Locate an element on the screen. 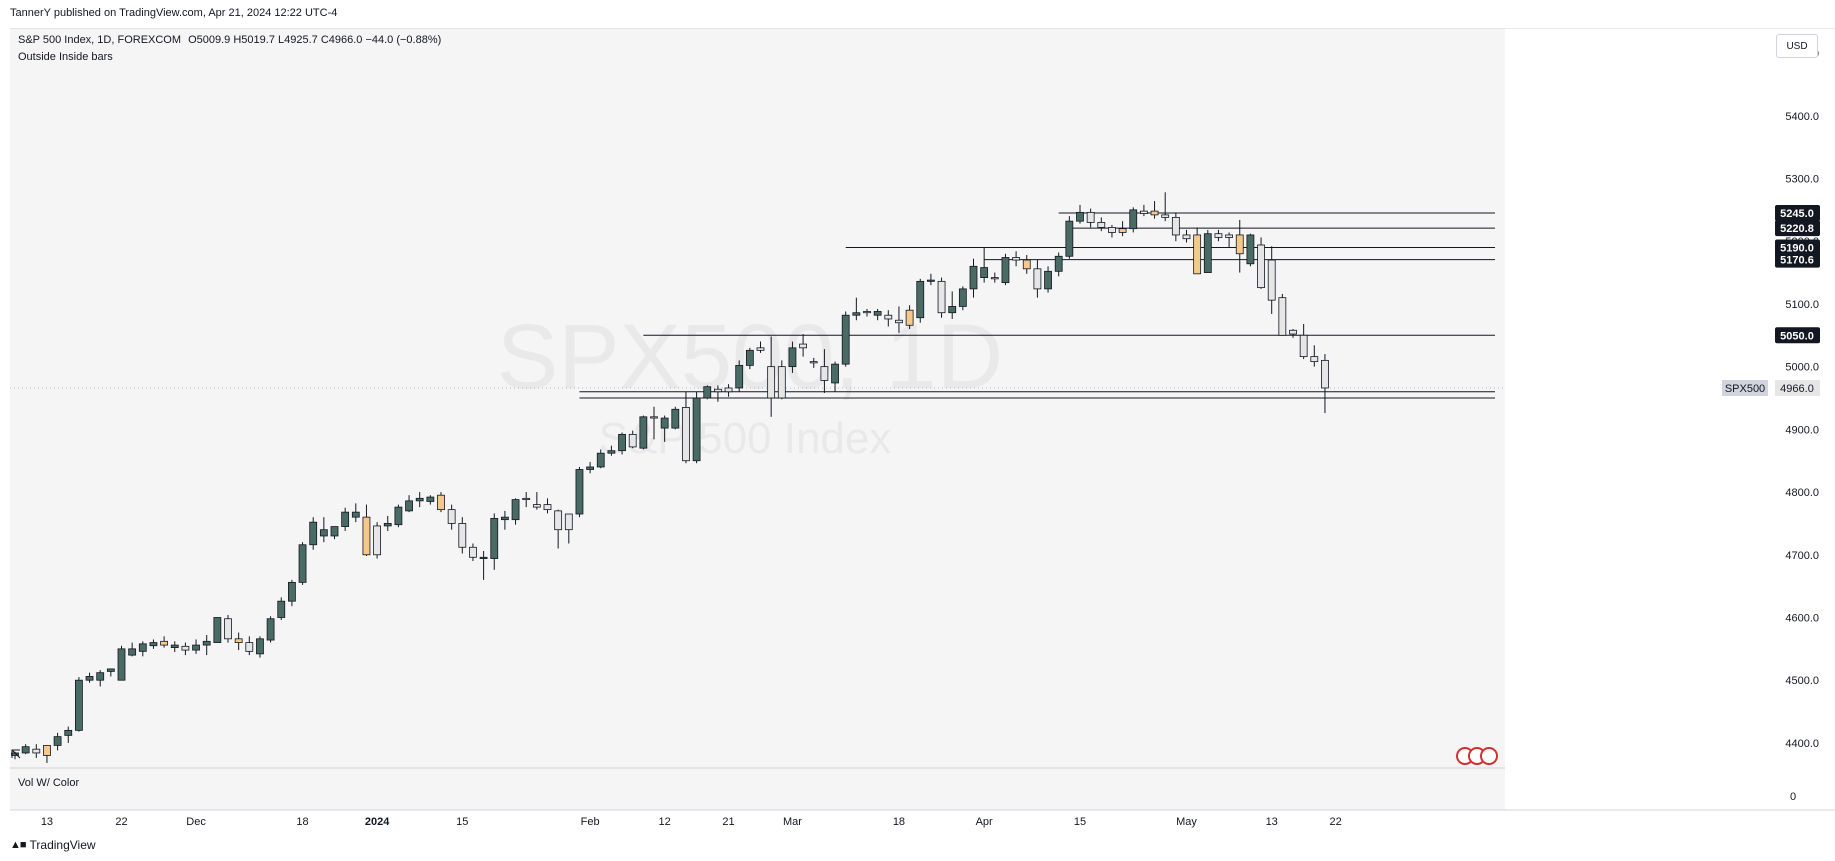 This screenshot has height=861, width=1835. symbol-title: S&P 500 Index, 1D, FOREXCOM is located at coordinates (100, 40).